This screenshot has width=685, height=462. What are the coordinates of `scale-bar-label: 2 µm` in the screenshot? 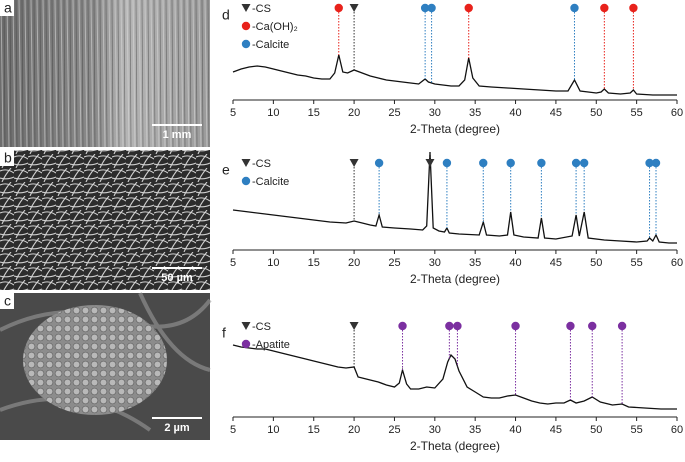 It's located at (177, 428).